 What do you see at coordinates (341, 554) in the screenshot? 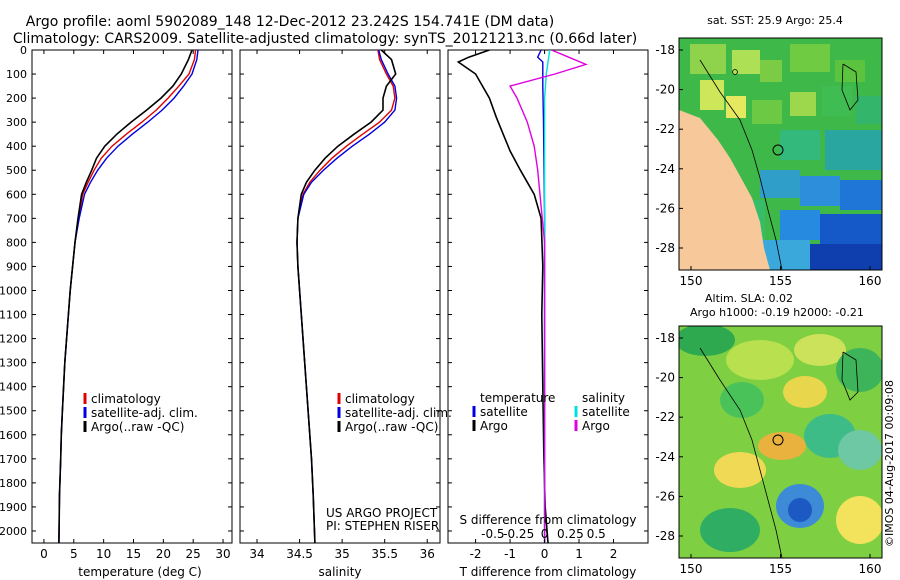
I see `x-tick-label: 35` at bounding box center [341, 554].